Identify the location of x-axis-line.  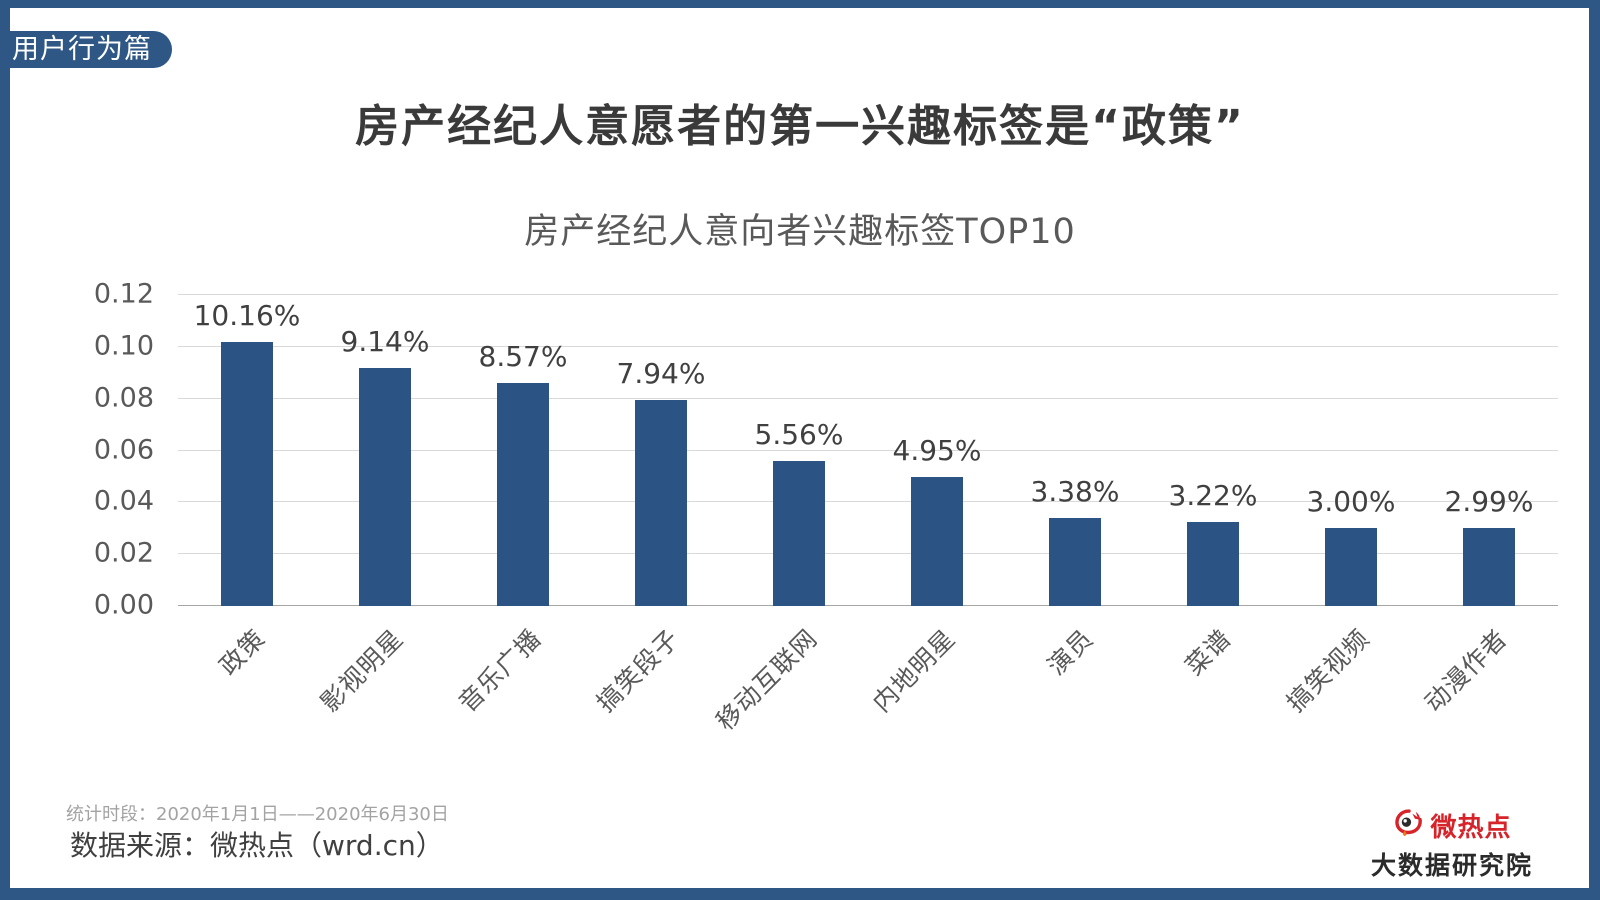
(868, 605).